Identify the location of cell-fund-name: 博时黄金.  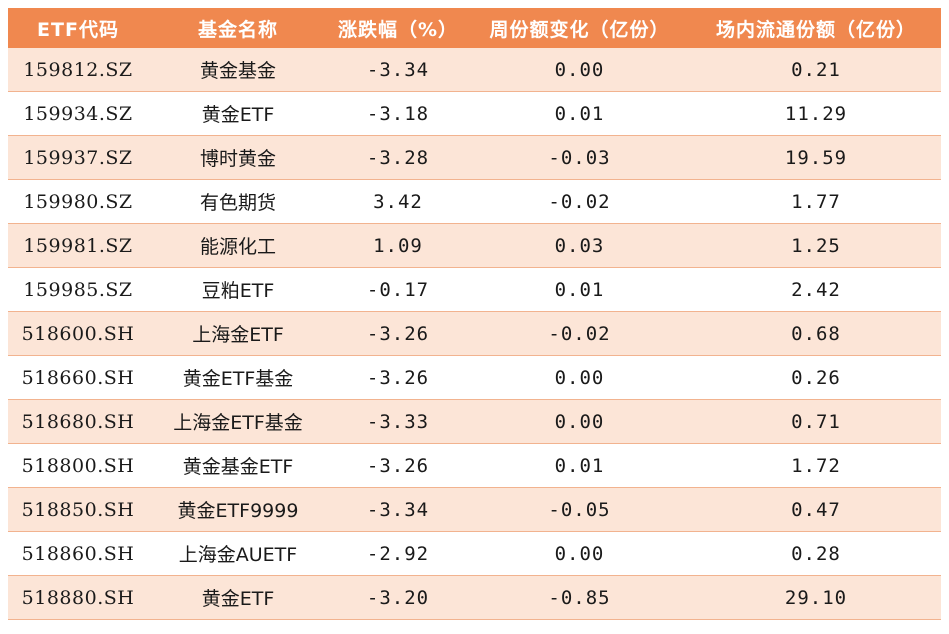
(238, 157).